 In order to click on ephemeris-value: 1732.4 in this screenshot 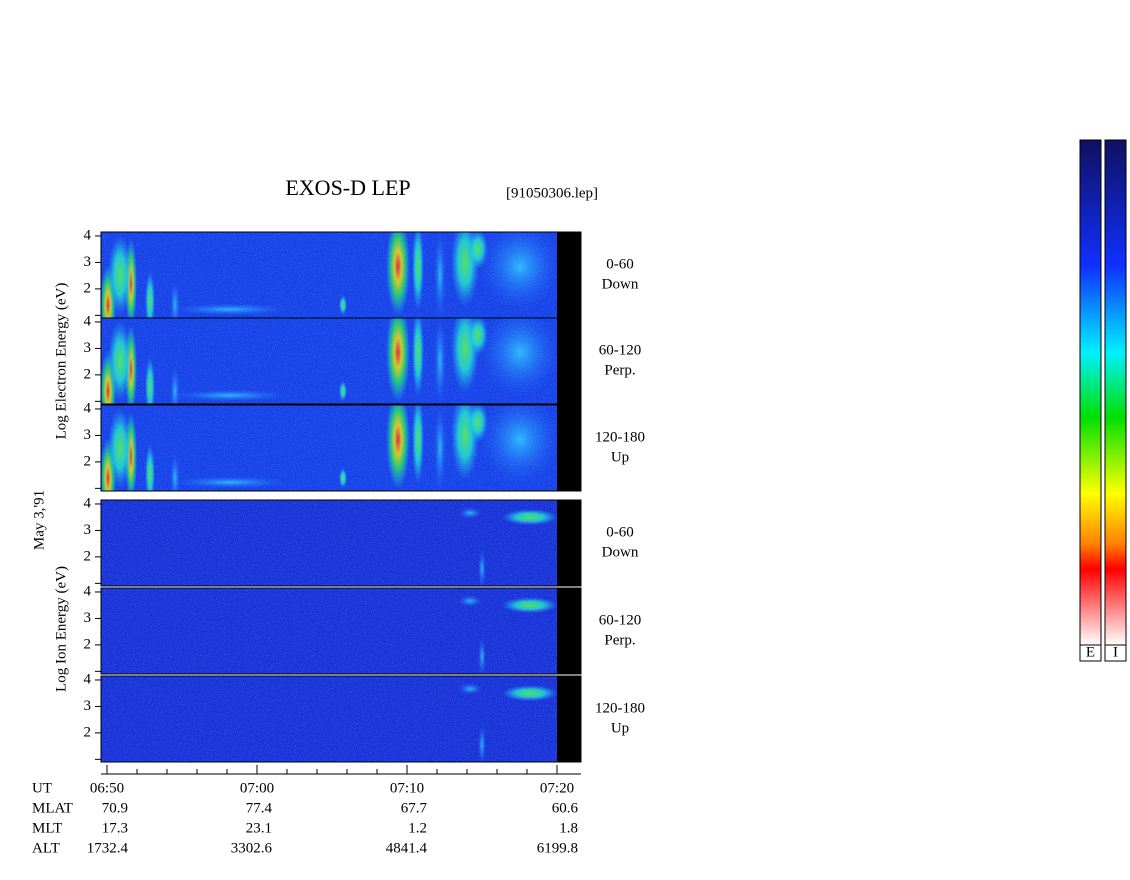, I will do `click(108, 848)`.